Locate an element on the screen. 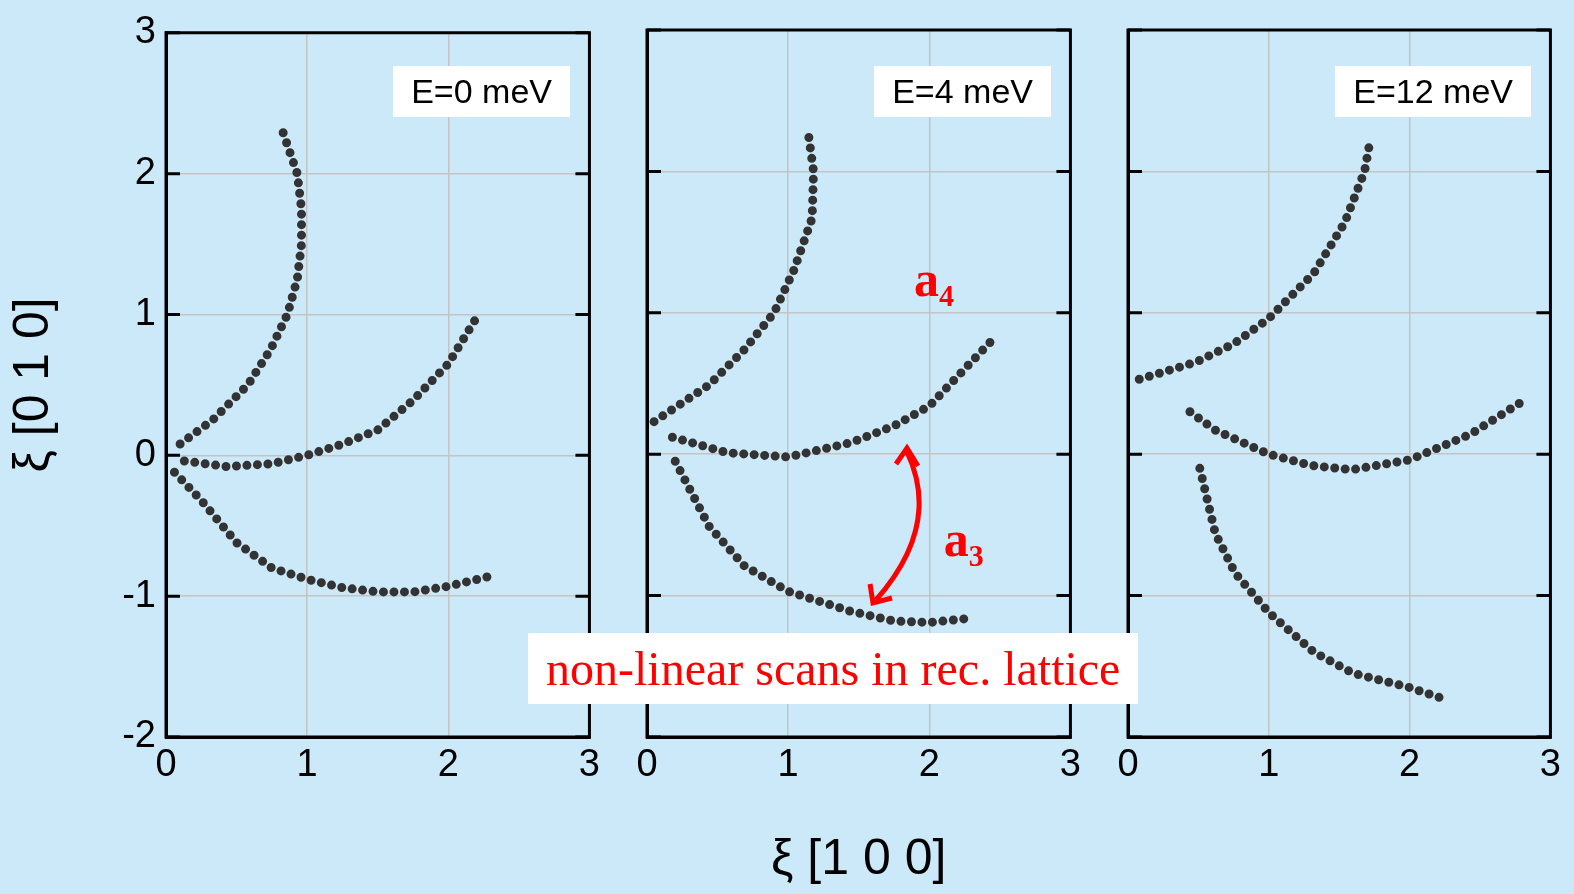  annotation: E=4 meV is located at coordinates (962, 91).